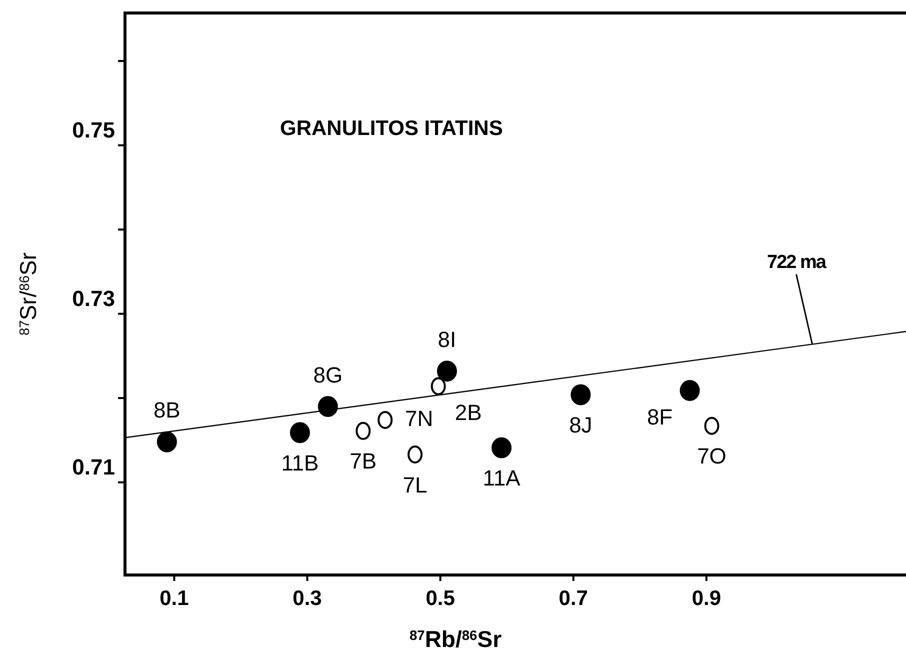  I want to click on annotation: 8B, so click(166, 410).